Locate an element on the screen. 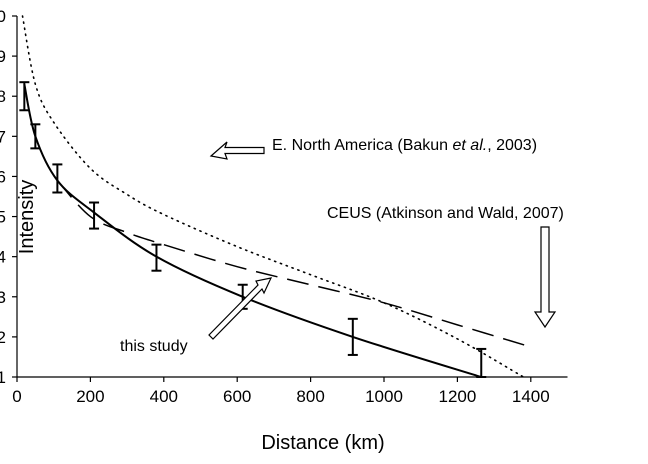 This screenshot has width=648, height=464. x-tick-label: 1000 is located at coordinates (384, 396).